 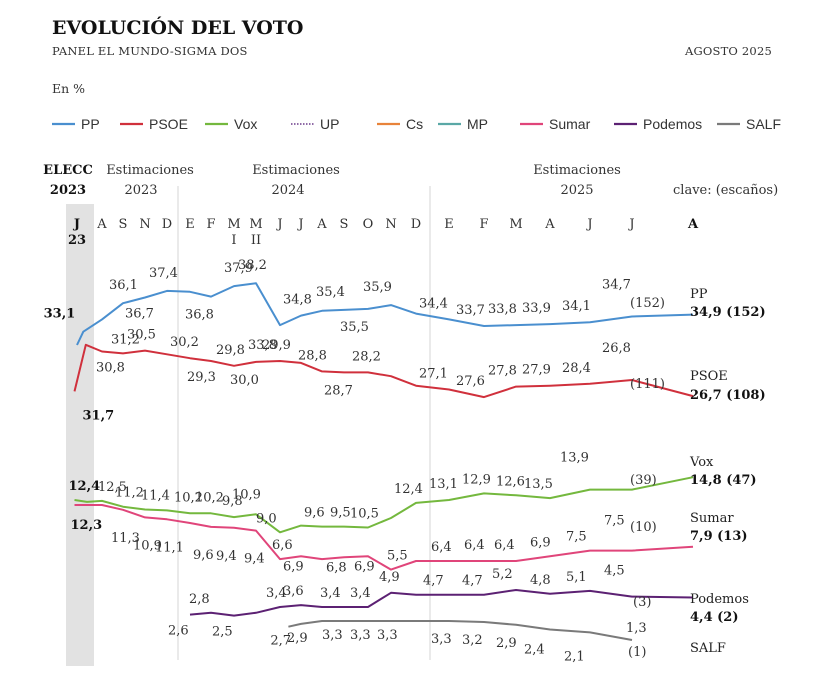 I want to click on chart-subtitle: PANEL EL MUNDO-SIGMA DOS, so click(x=150, y=51).